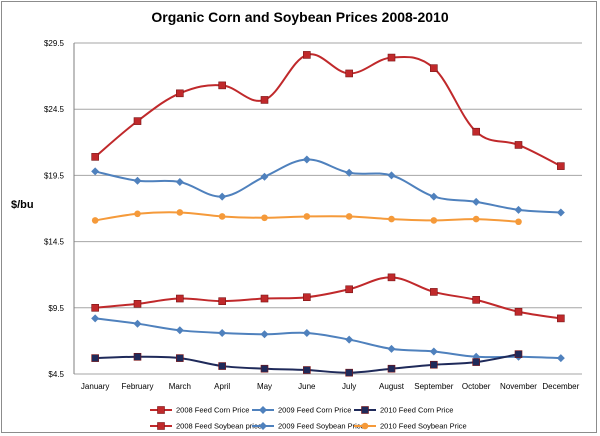 The image size is (600, 436). Describe the element at coordinates (349, 386) in the screenshot. I see `x-tick-label: July` at that location.